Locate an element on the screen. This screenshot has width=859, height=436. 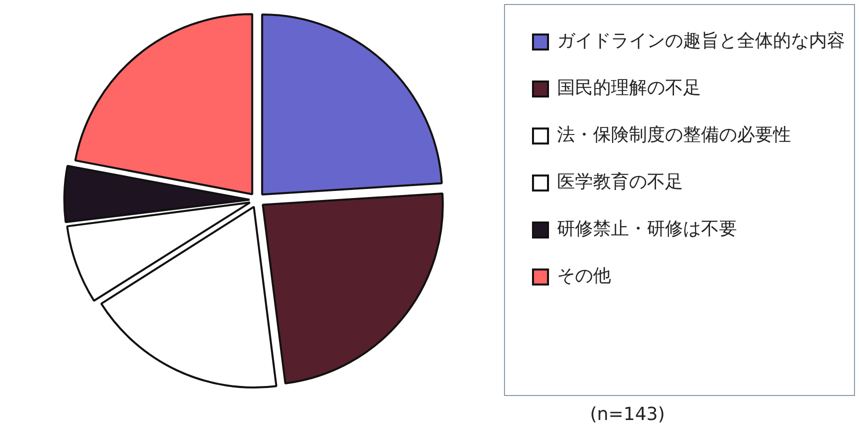
legend-label: 法・保険制度の整備の必要性 is located at coordinates (674, 135).